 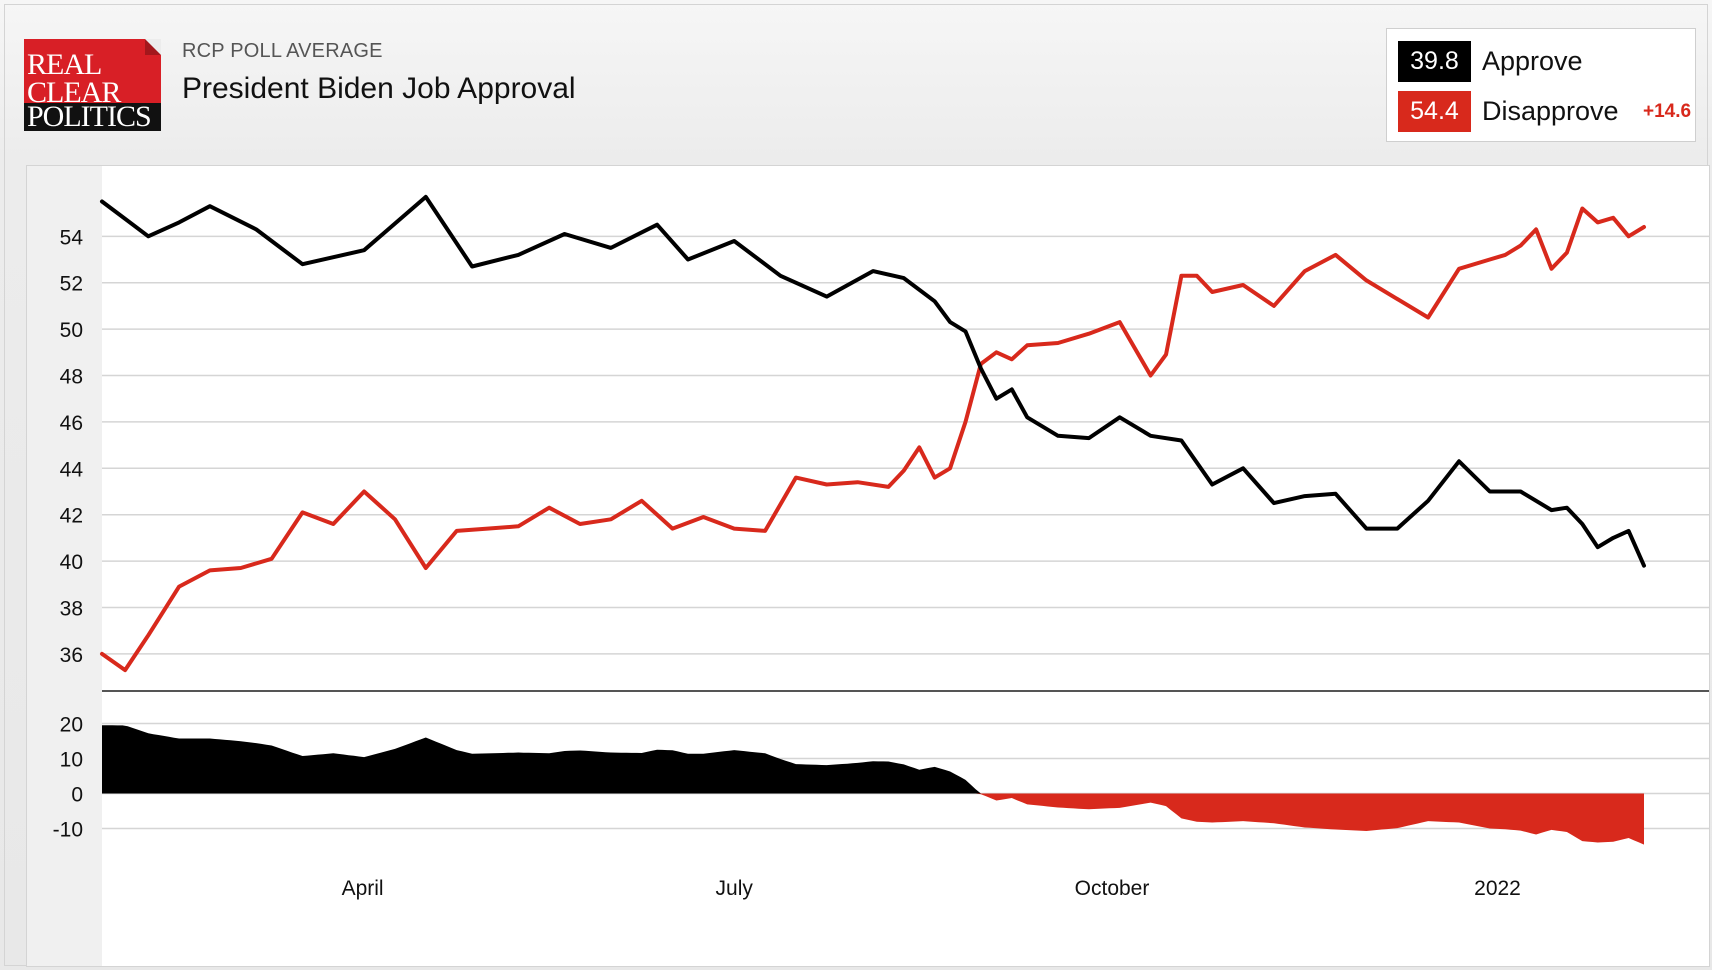 I want to click on y-tick-label-50: 50, so click(x=71, y=330).